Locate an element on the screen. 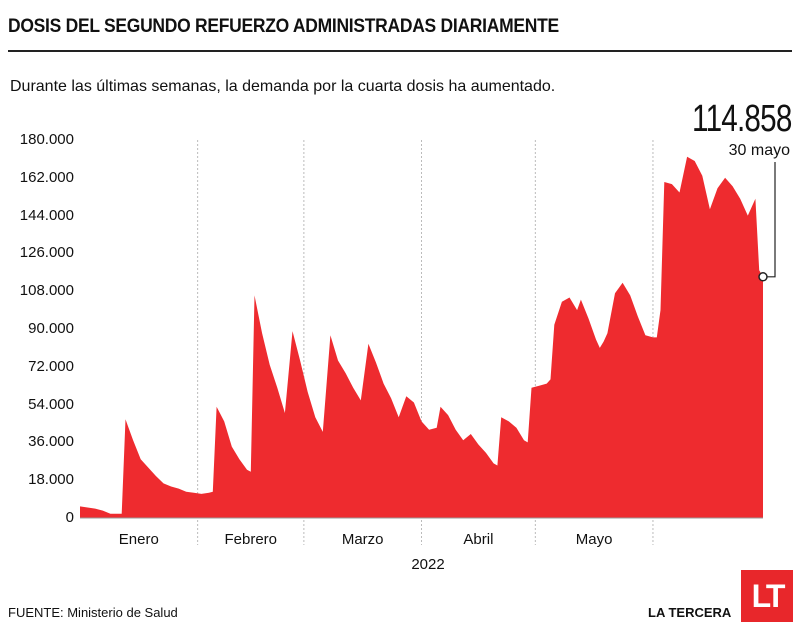 This screenshot has width=800, height=628. y-tick-label: 144.000 is located at coordinates (46, 215).